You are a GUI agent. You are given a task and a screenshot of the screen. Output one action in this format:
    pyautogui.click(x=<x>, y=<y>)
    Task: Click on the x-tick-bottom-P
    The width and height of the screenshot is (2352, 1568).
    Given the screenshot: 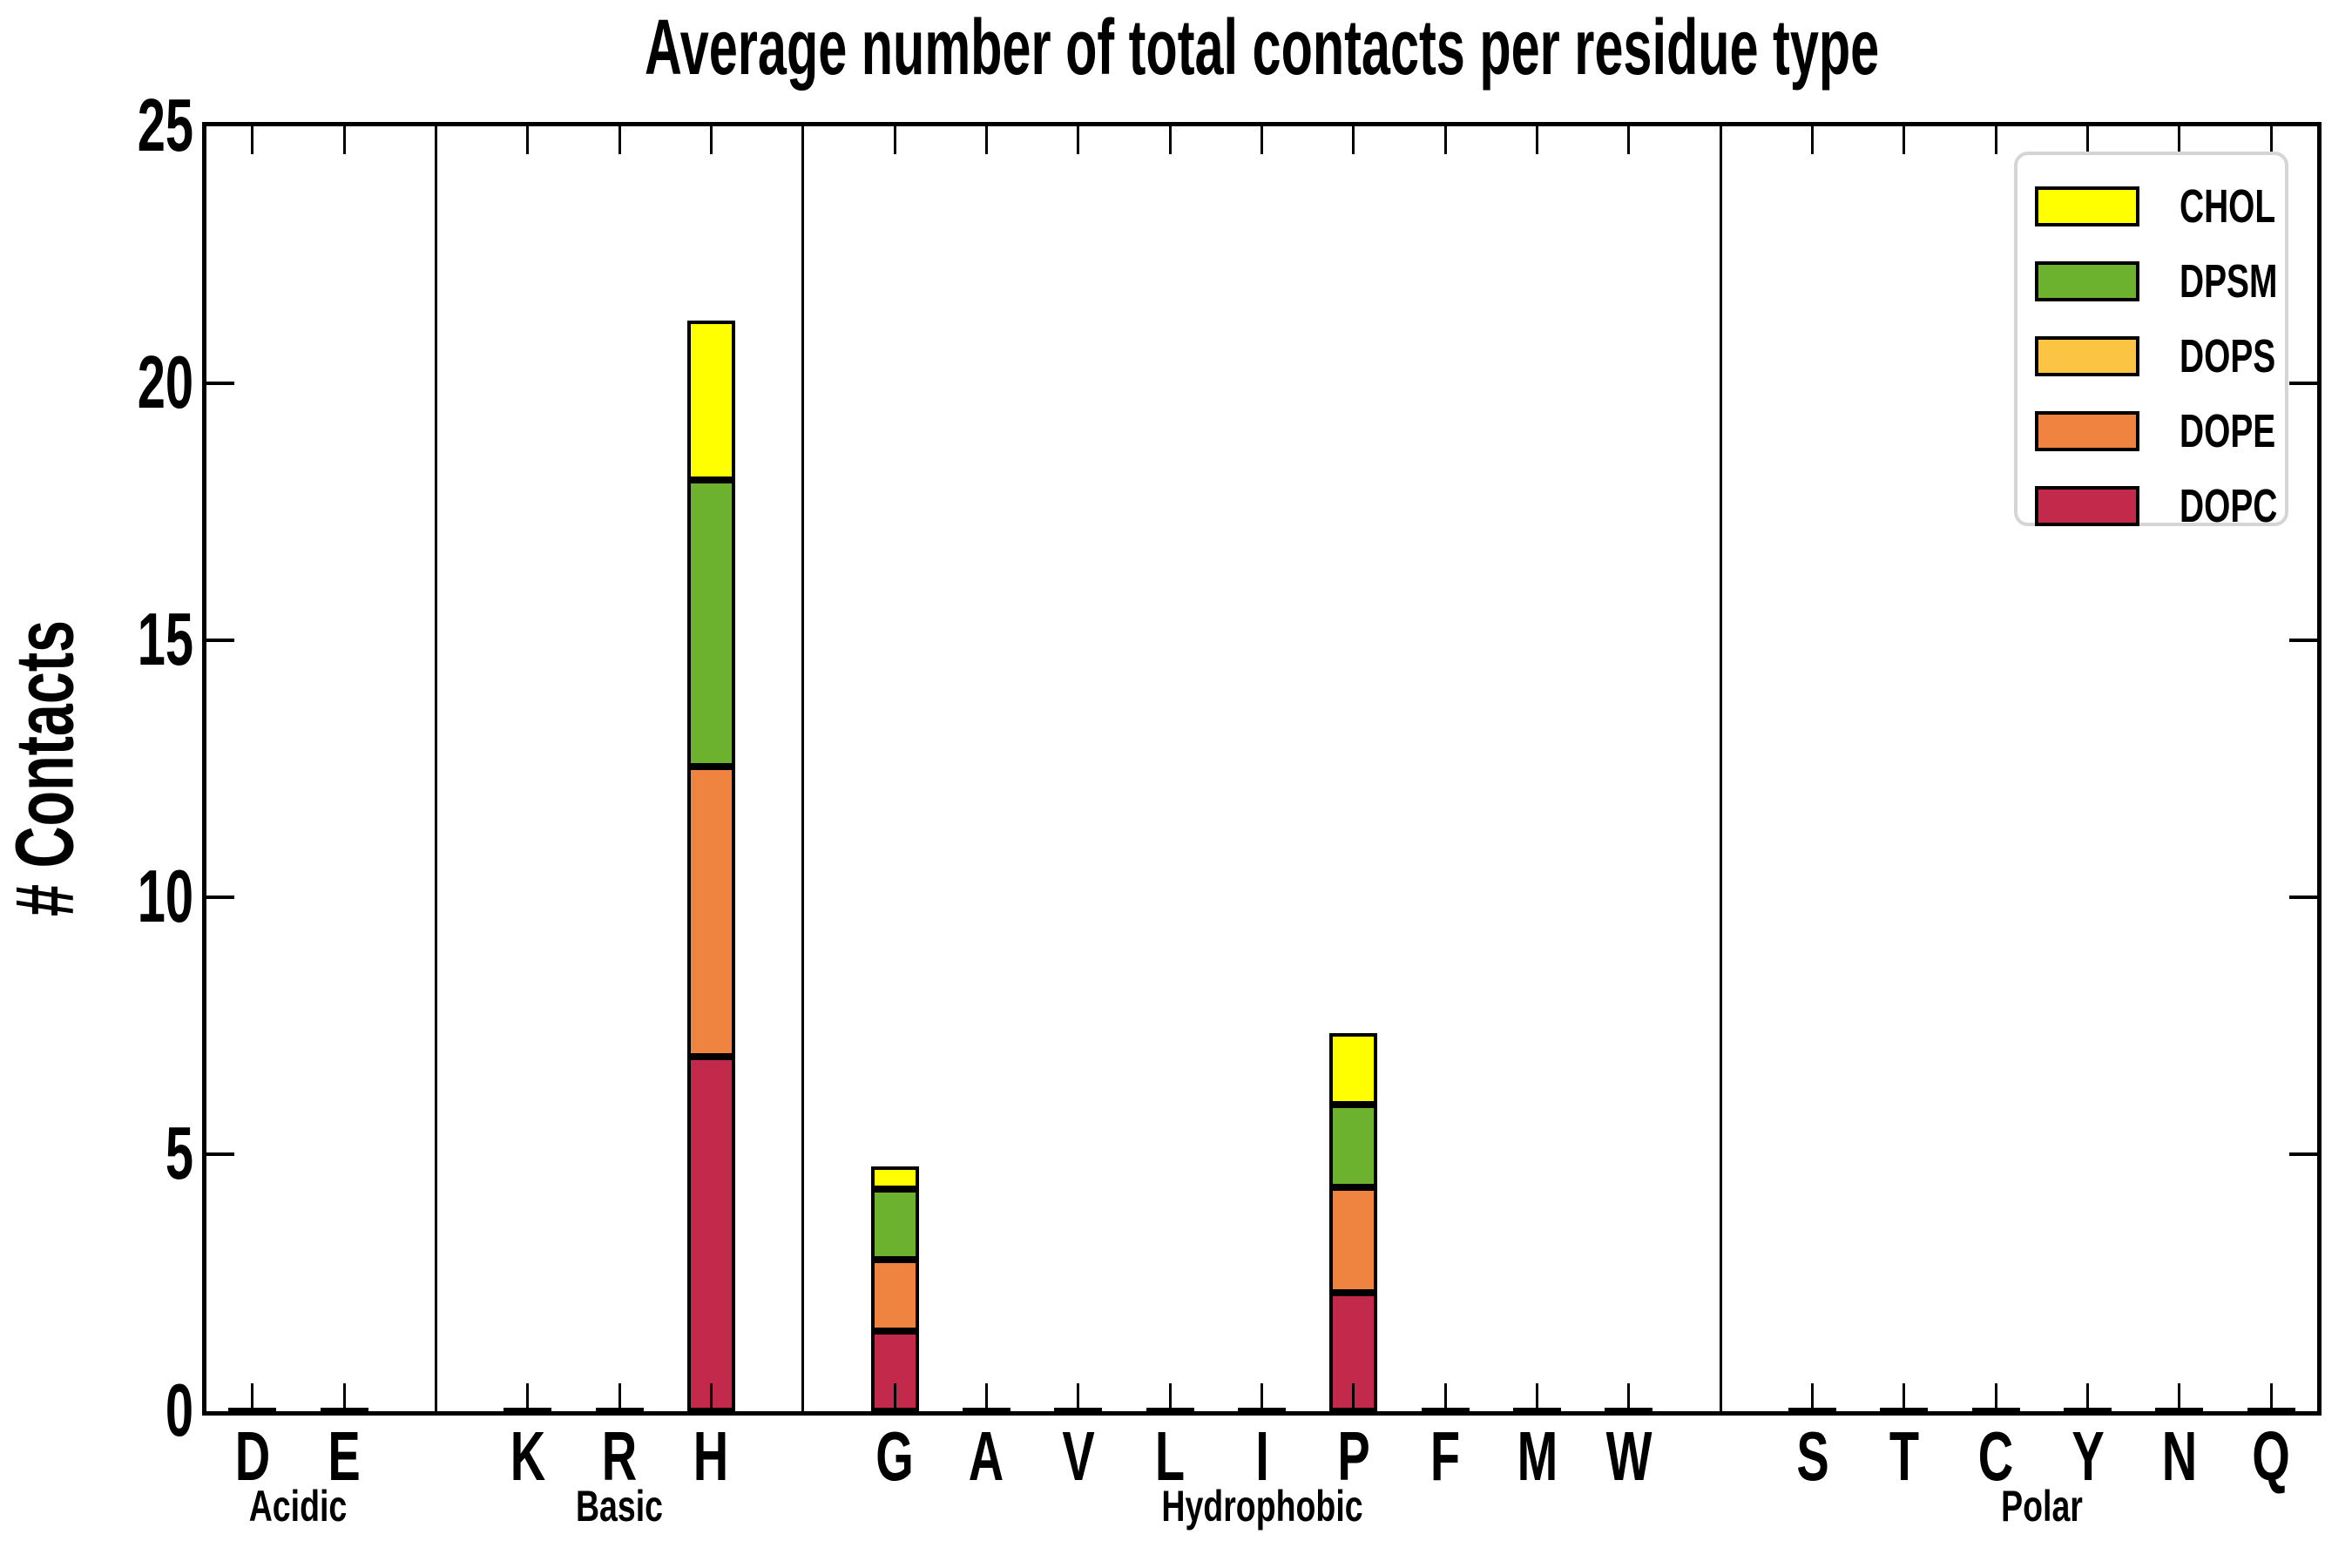 What is the action you would take?
    pyautogui.click(x=1353, y=1397)
    